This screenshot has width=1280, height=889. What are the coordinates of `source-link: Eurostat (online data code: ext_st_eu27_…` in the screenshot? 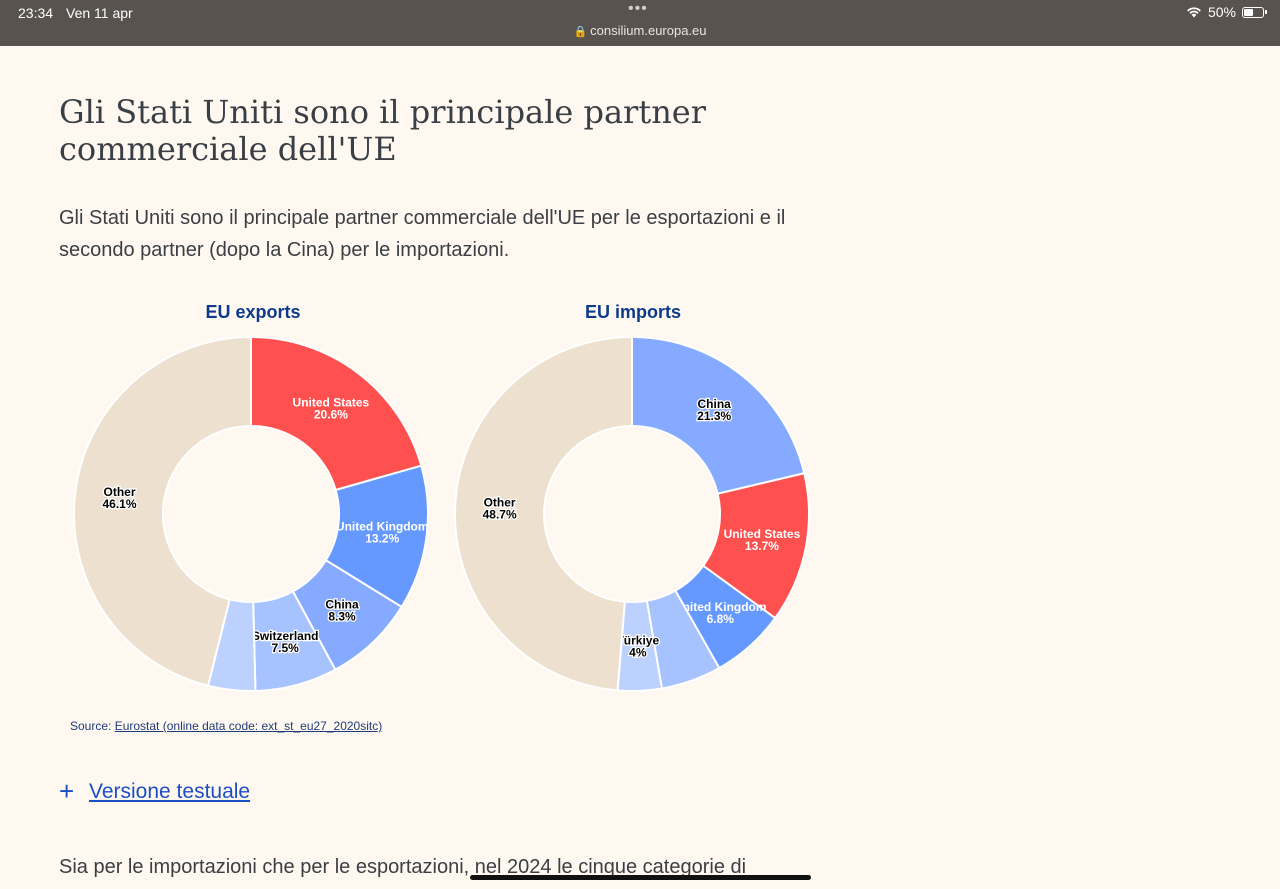 It's located at (248, 726).